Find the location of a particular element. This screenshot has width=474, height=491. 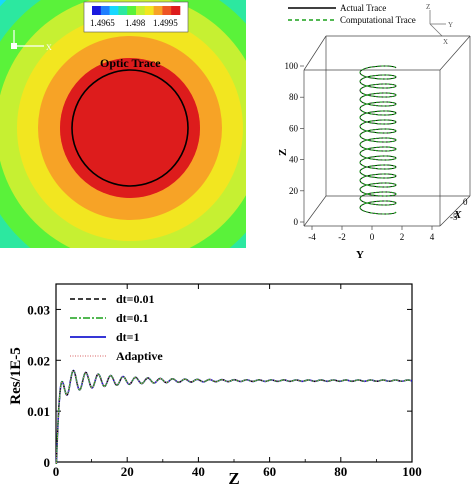

x-tick-label: 20 is located at coordinates (127, 471).